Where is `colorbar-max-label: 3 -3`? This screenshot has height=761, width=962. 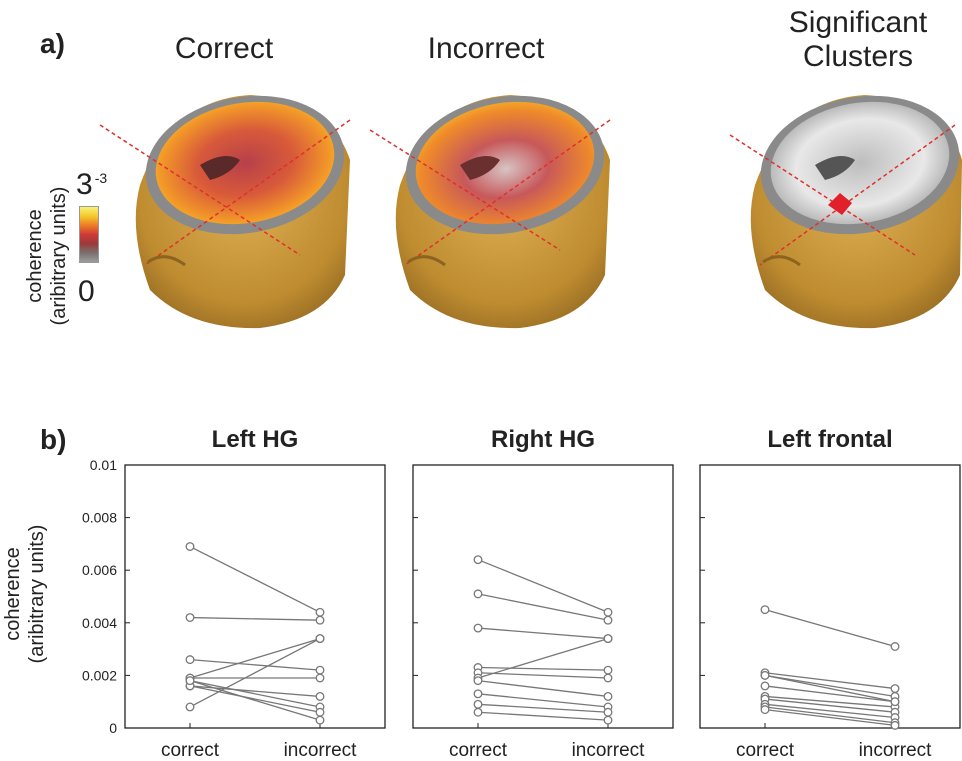 colorbar-max-label: 3 -3 is located at coordinates (92, 184).